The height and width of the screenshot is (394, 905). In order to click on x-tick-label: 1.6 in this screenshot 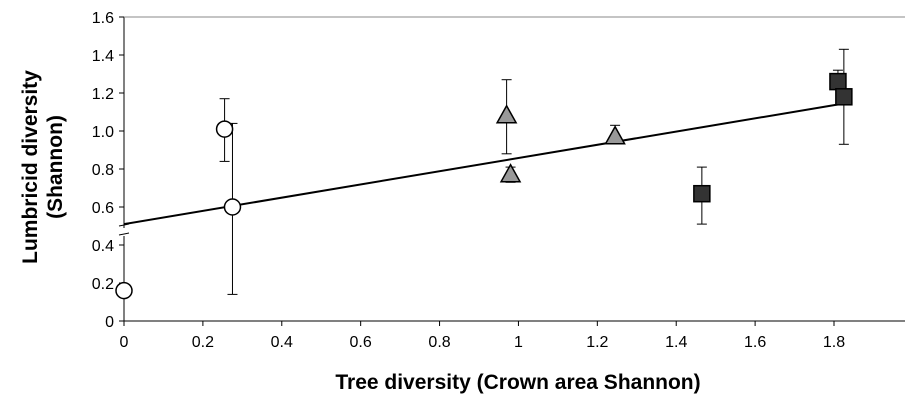, I will do `click(755, 342)`.